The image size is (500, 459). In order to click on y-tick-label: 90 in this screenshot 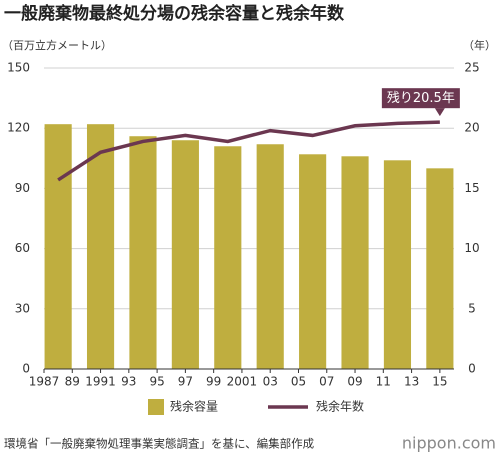, I will do `click(22, 188)`.